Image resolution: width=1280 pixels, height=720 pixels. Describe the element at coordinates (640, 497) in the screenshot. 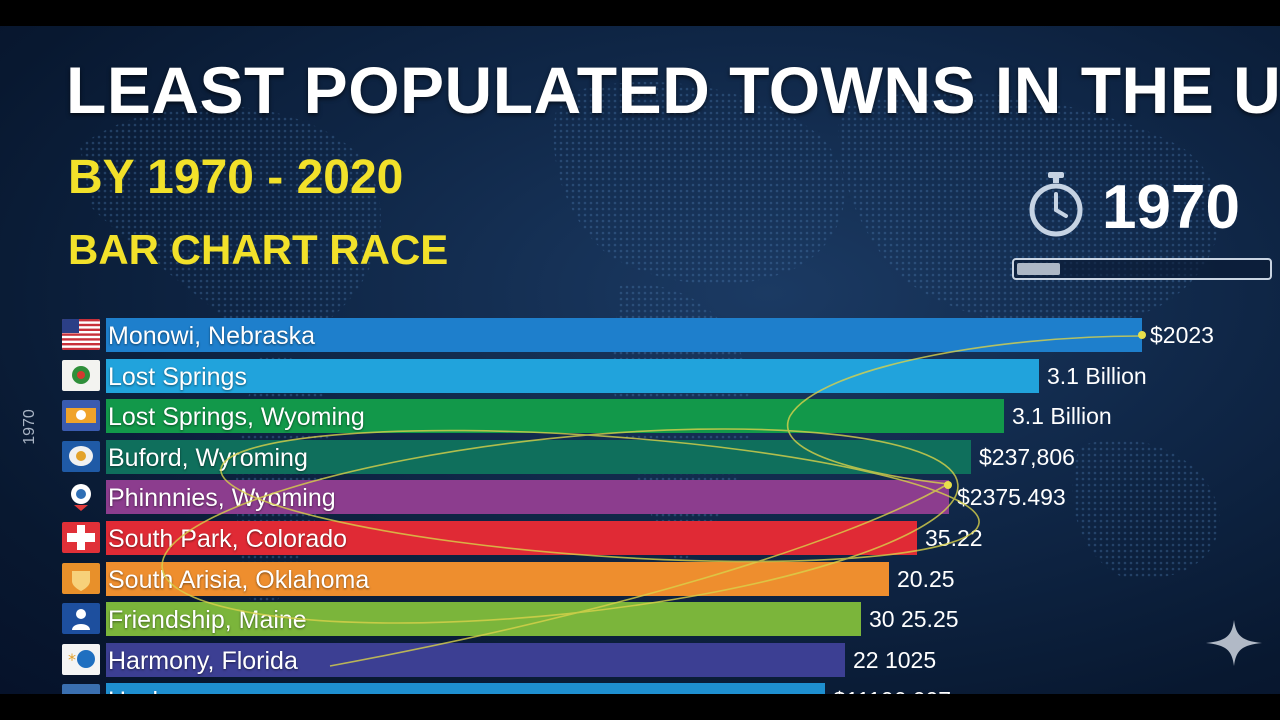

I see `bar-row: Phinnnies, Wyoming $2375.493` at that location.